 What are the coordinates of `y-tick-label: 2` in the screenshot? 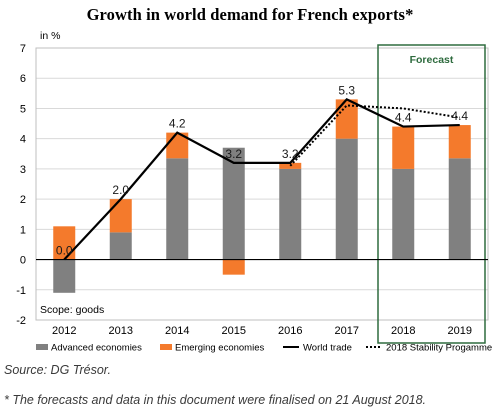 It's located at (23, 200).